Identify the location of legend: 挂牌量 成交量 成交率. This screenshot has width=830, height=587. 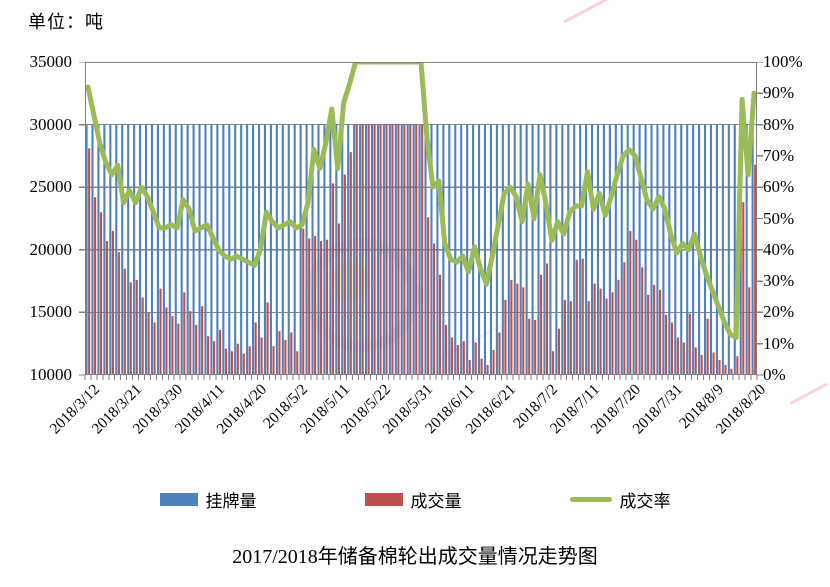
(415, 499).